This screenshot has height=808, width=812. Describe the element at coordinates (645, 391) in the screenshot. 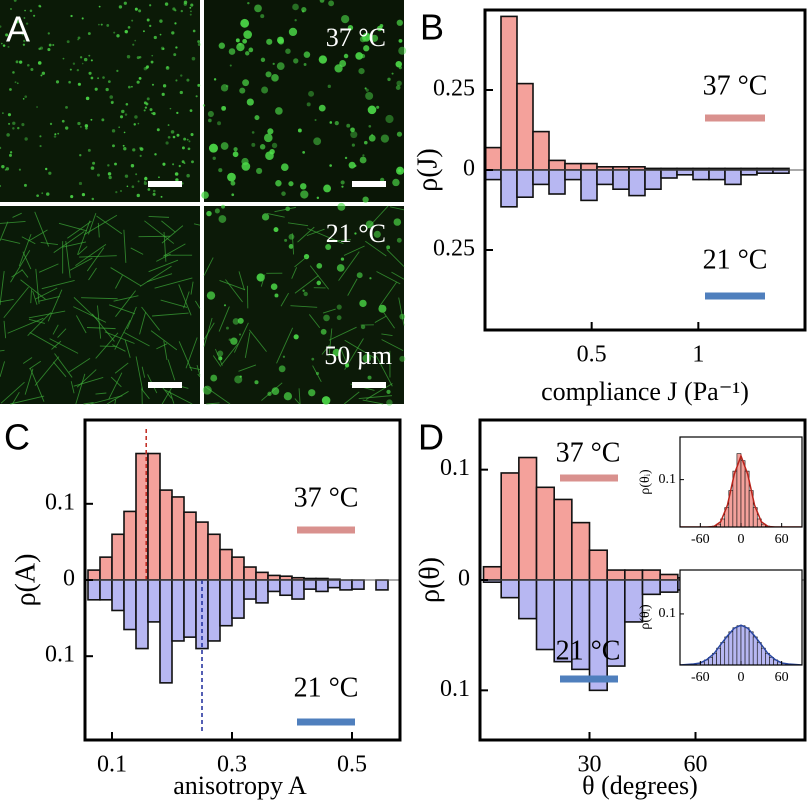

I see `x-axis-label: compliance J (Pa⁻¹)` at that location.